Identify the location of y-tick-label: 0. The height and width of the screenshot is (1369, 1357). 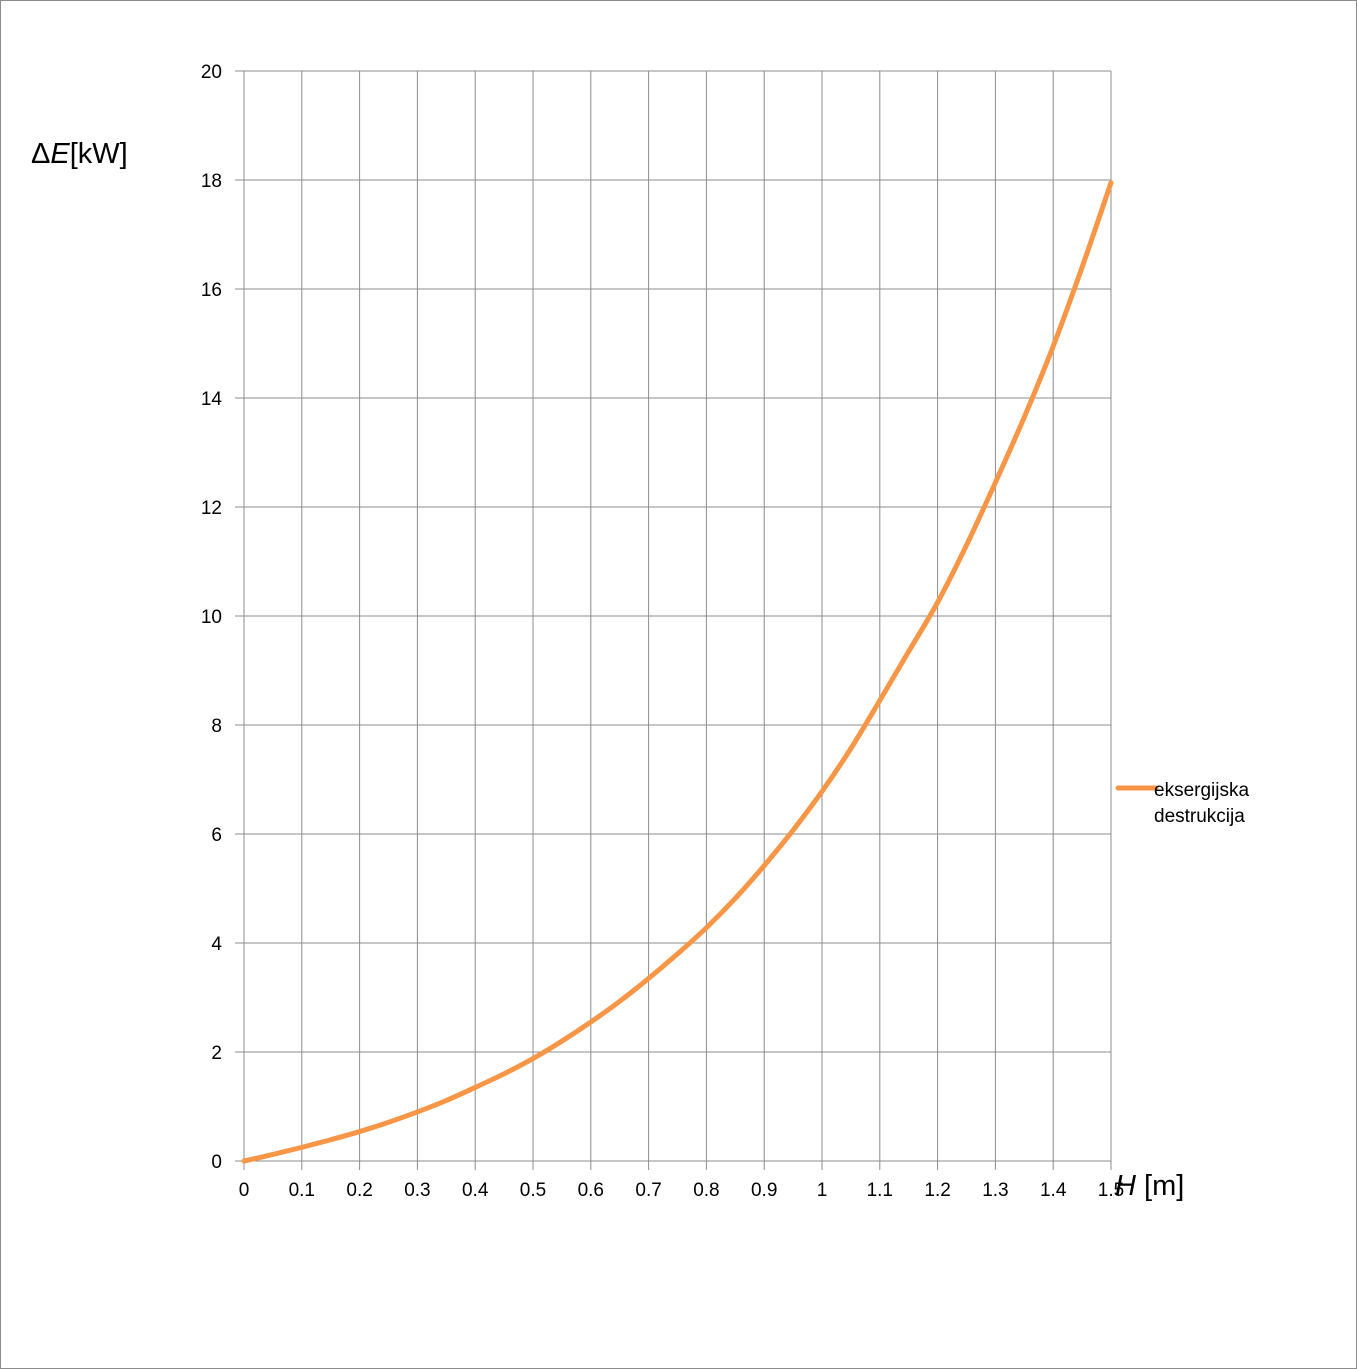
(216, 1162).